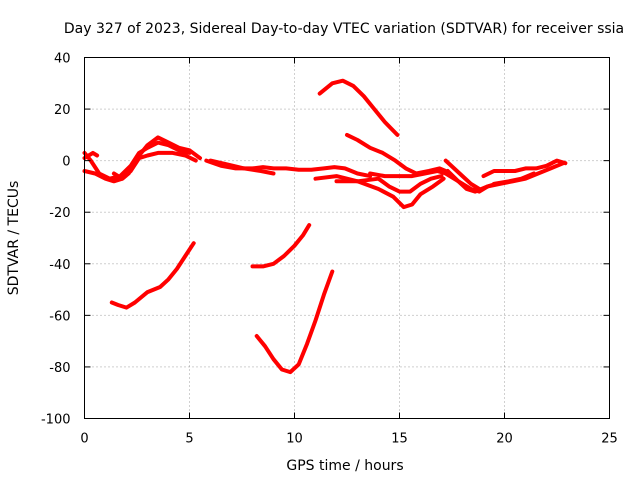 This screenshot has height=480, width=640. I want to click on x-axis-label: GPS time / hours, so click(344, 466).